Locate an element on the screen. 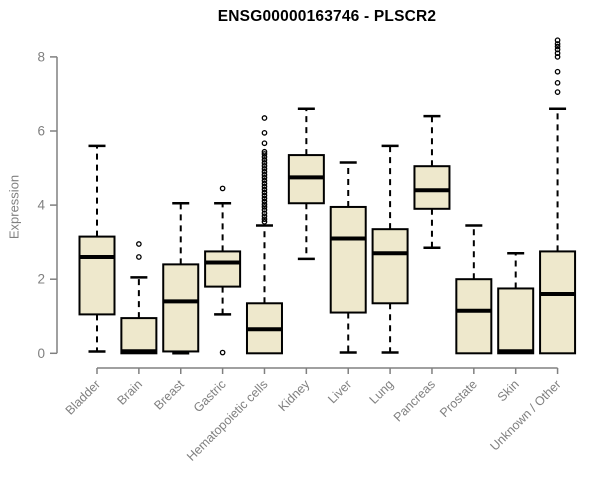  box-breast is located at coordinates (181, 308).